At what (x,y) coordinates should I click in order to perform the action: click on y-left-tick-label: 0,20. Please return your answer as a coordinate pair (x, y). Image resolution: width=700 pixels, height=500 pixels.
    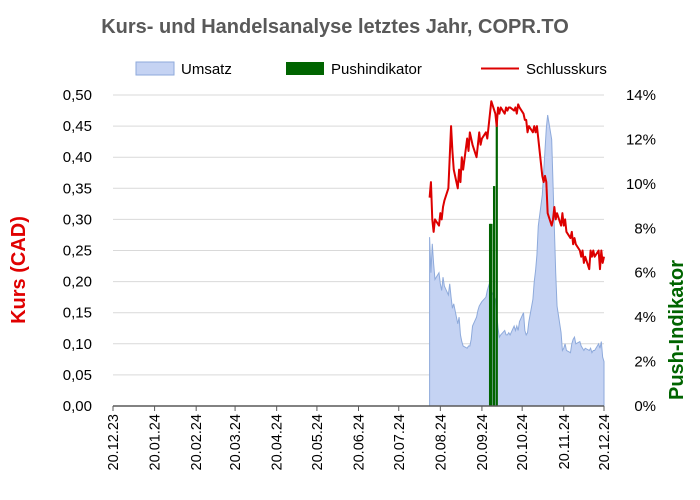
    Looking at the image, I should click on (77, 282).